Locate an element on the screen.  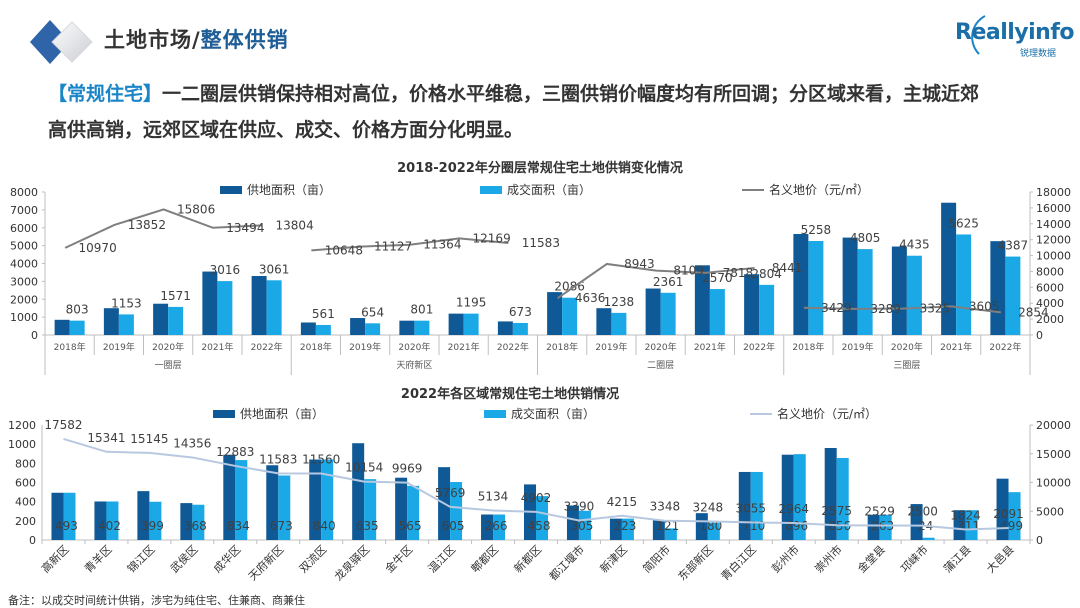
price-data-label: 2091 is located at coordinates (1008, 514).